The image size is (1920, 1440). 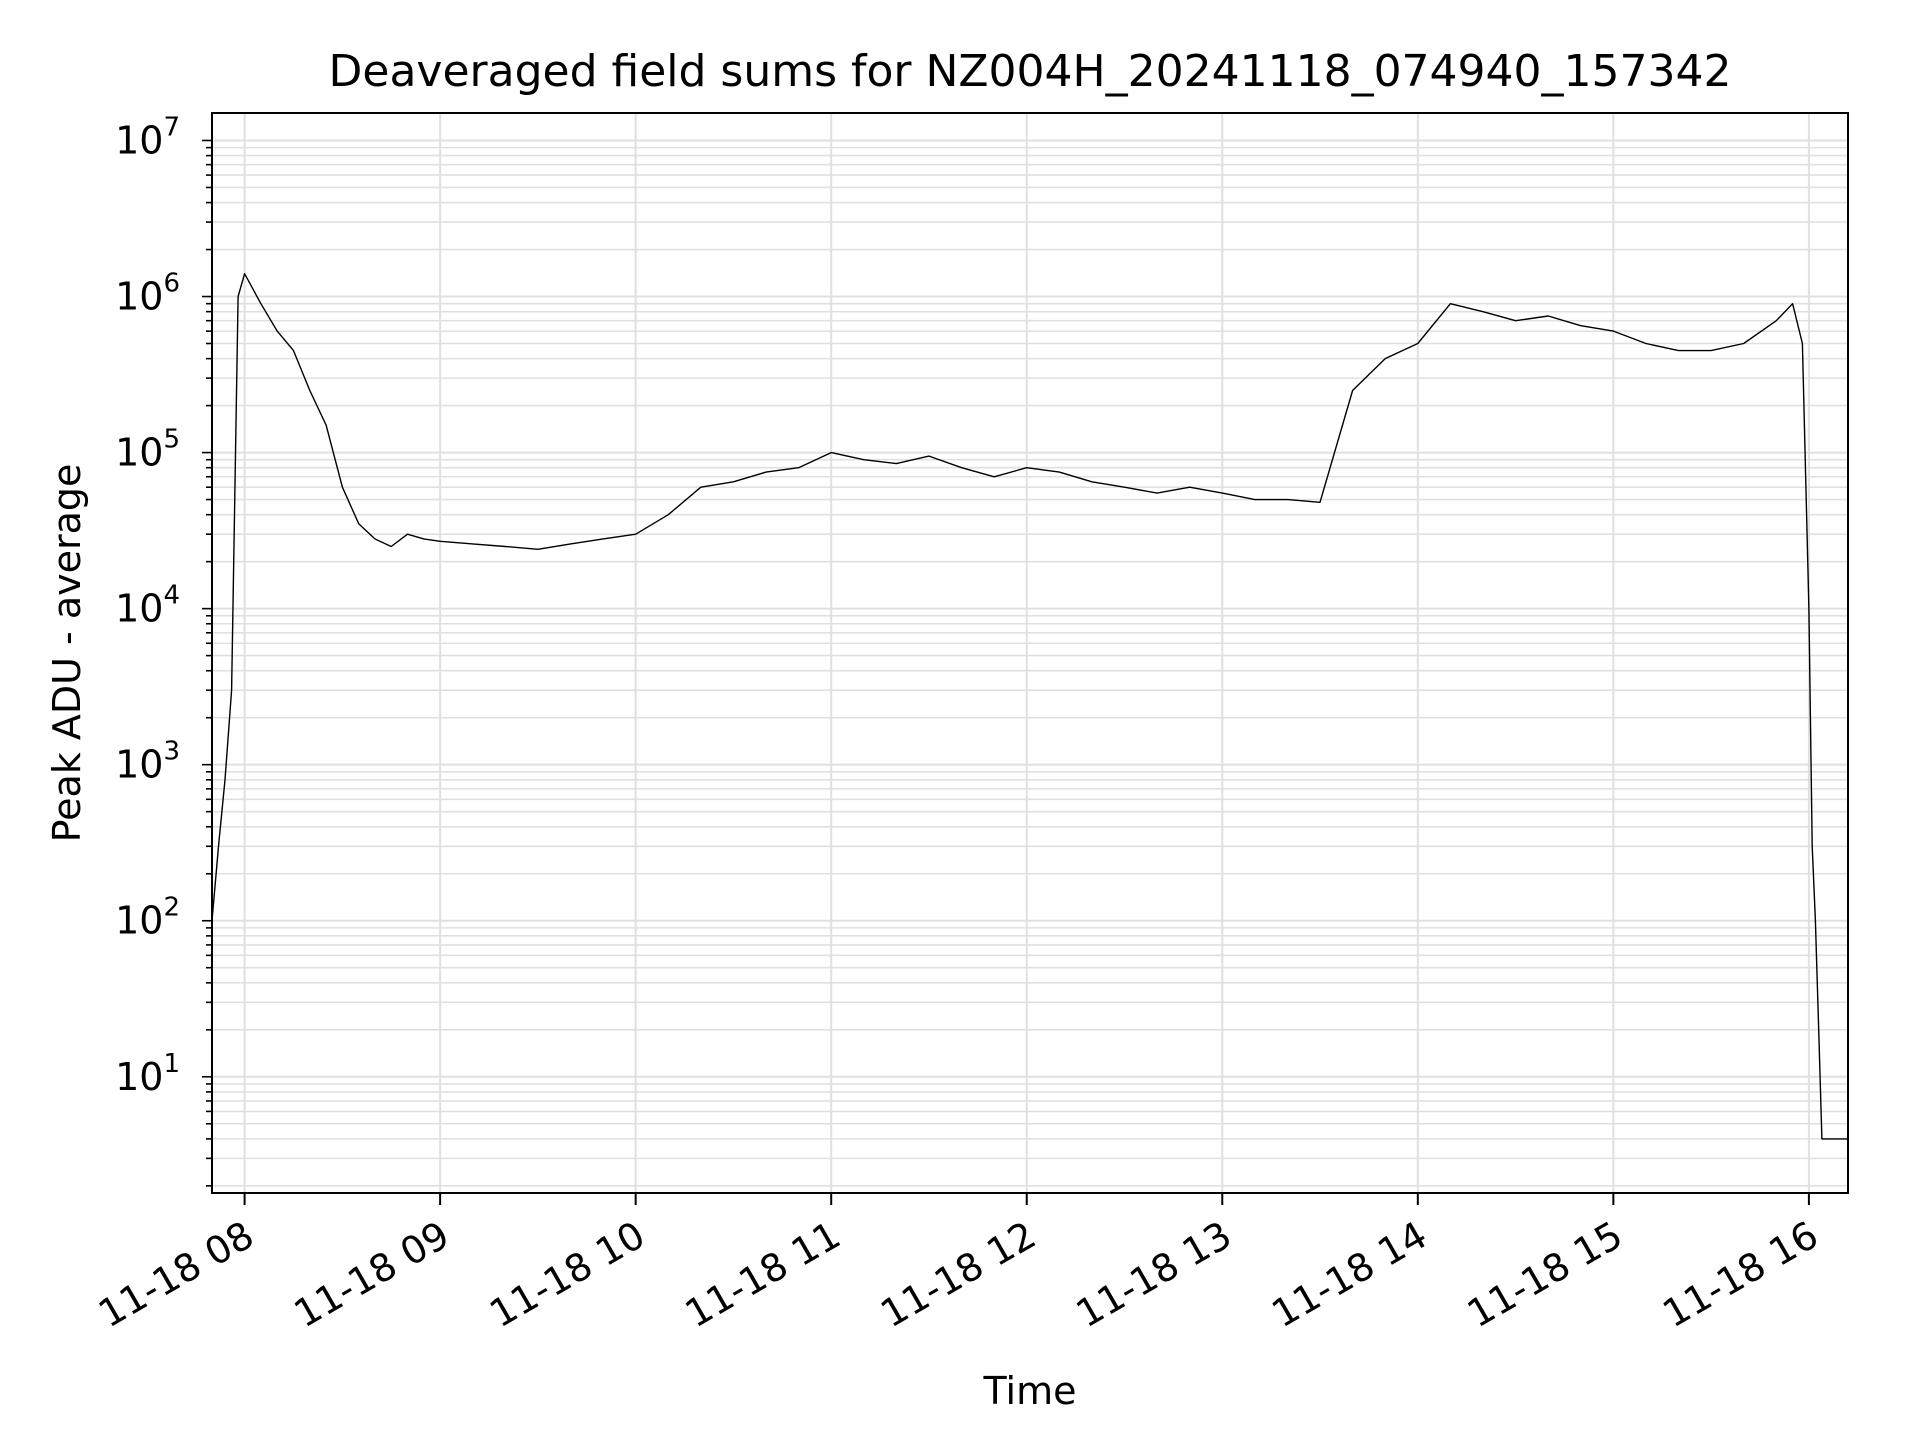 What do you see at coordinates (1030, 1391) in the screenshot?
I see `x-axis-label: Time` at bounding box center [1030, 1391].